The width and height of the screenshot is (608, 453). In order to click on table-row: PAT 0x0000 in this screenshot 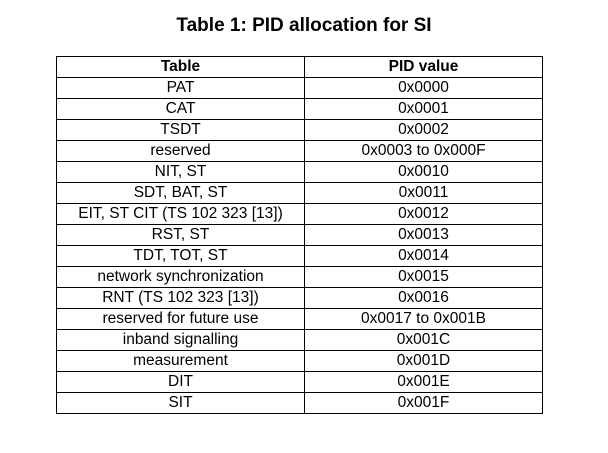, I will do `click(299, 88)`.